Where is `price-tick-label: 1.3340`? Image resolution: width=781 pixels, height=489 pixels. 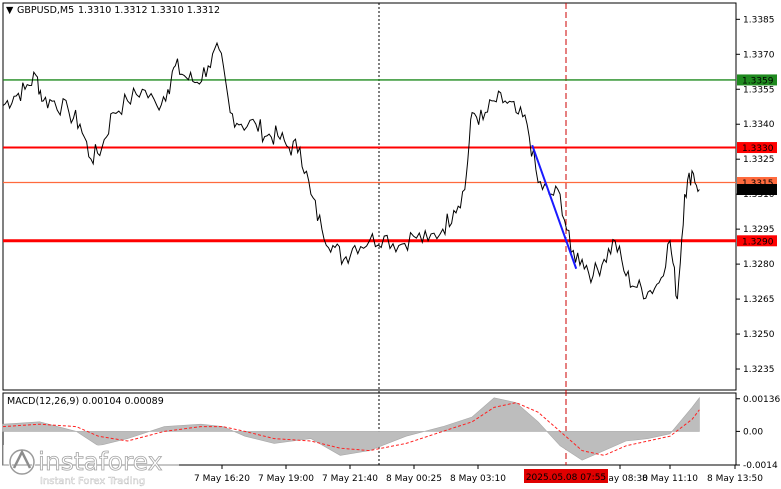
price-tick-label: 1.3340 is located at coordinates (759, 125).